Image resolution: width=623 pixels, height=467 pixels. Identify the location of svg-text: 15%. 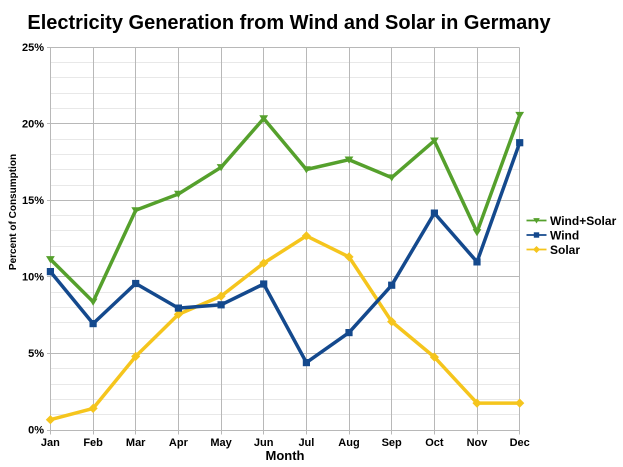
(33, 201).